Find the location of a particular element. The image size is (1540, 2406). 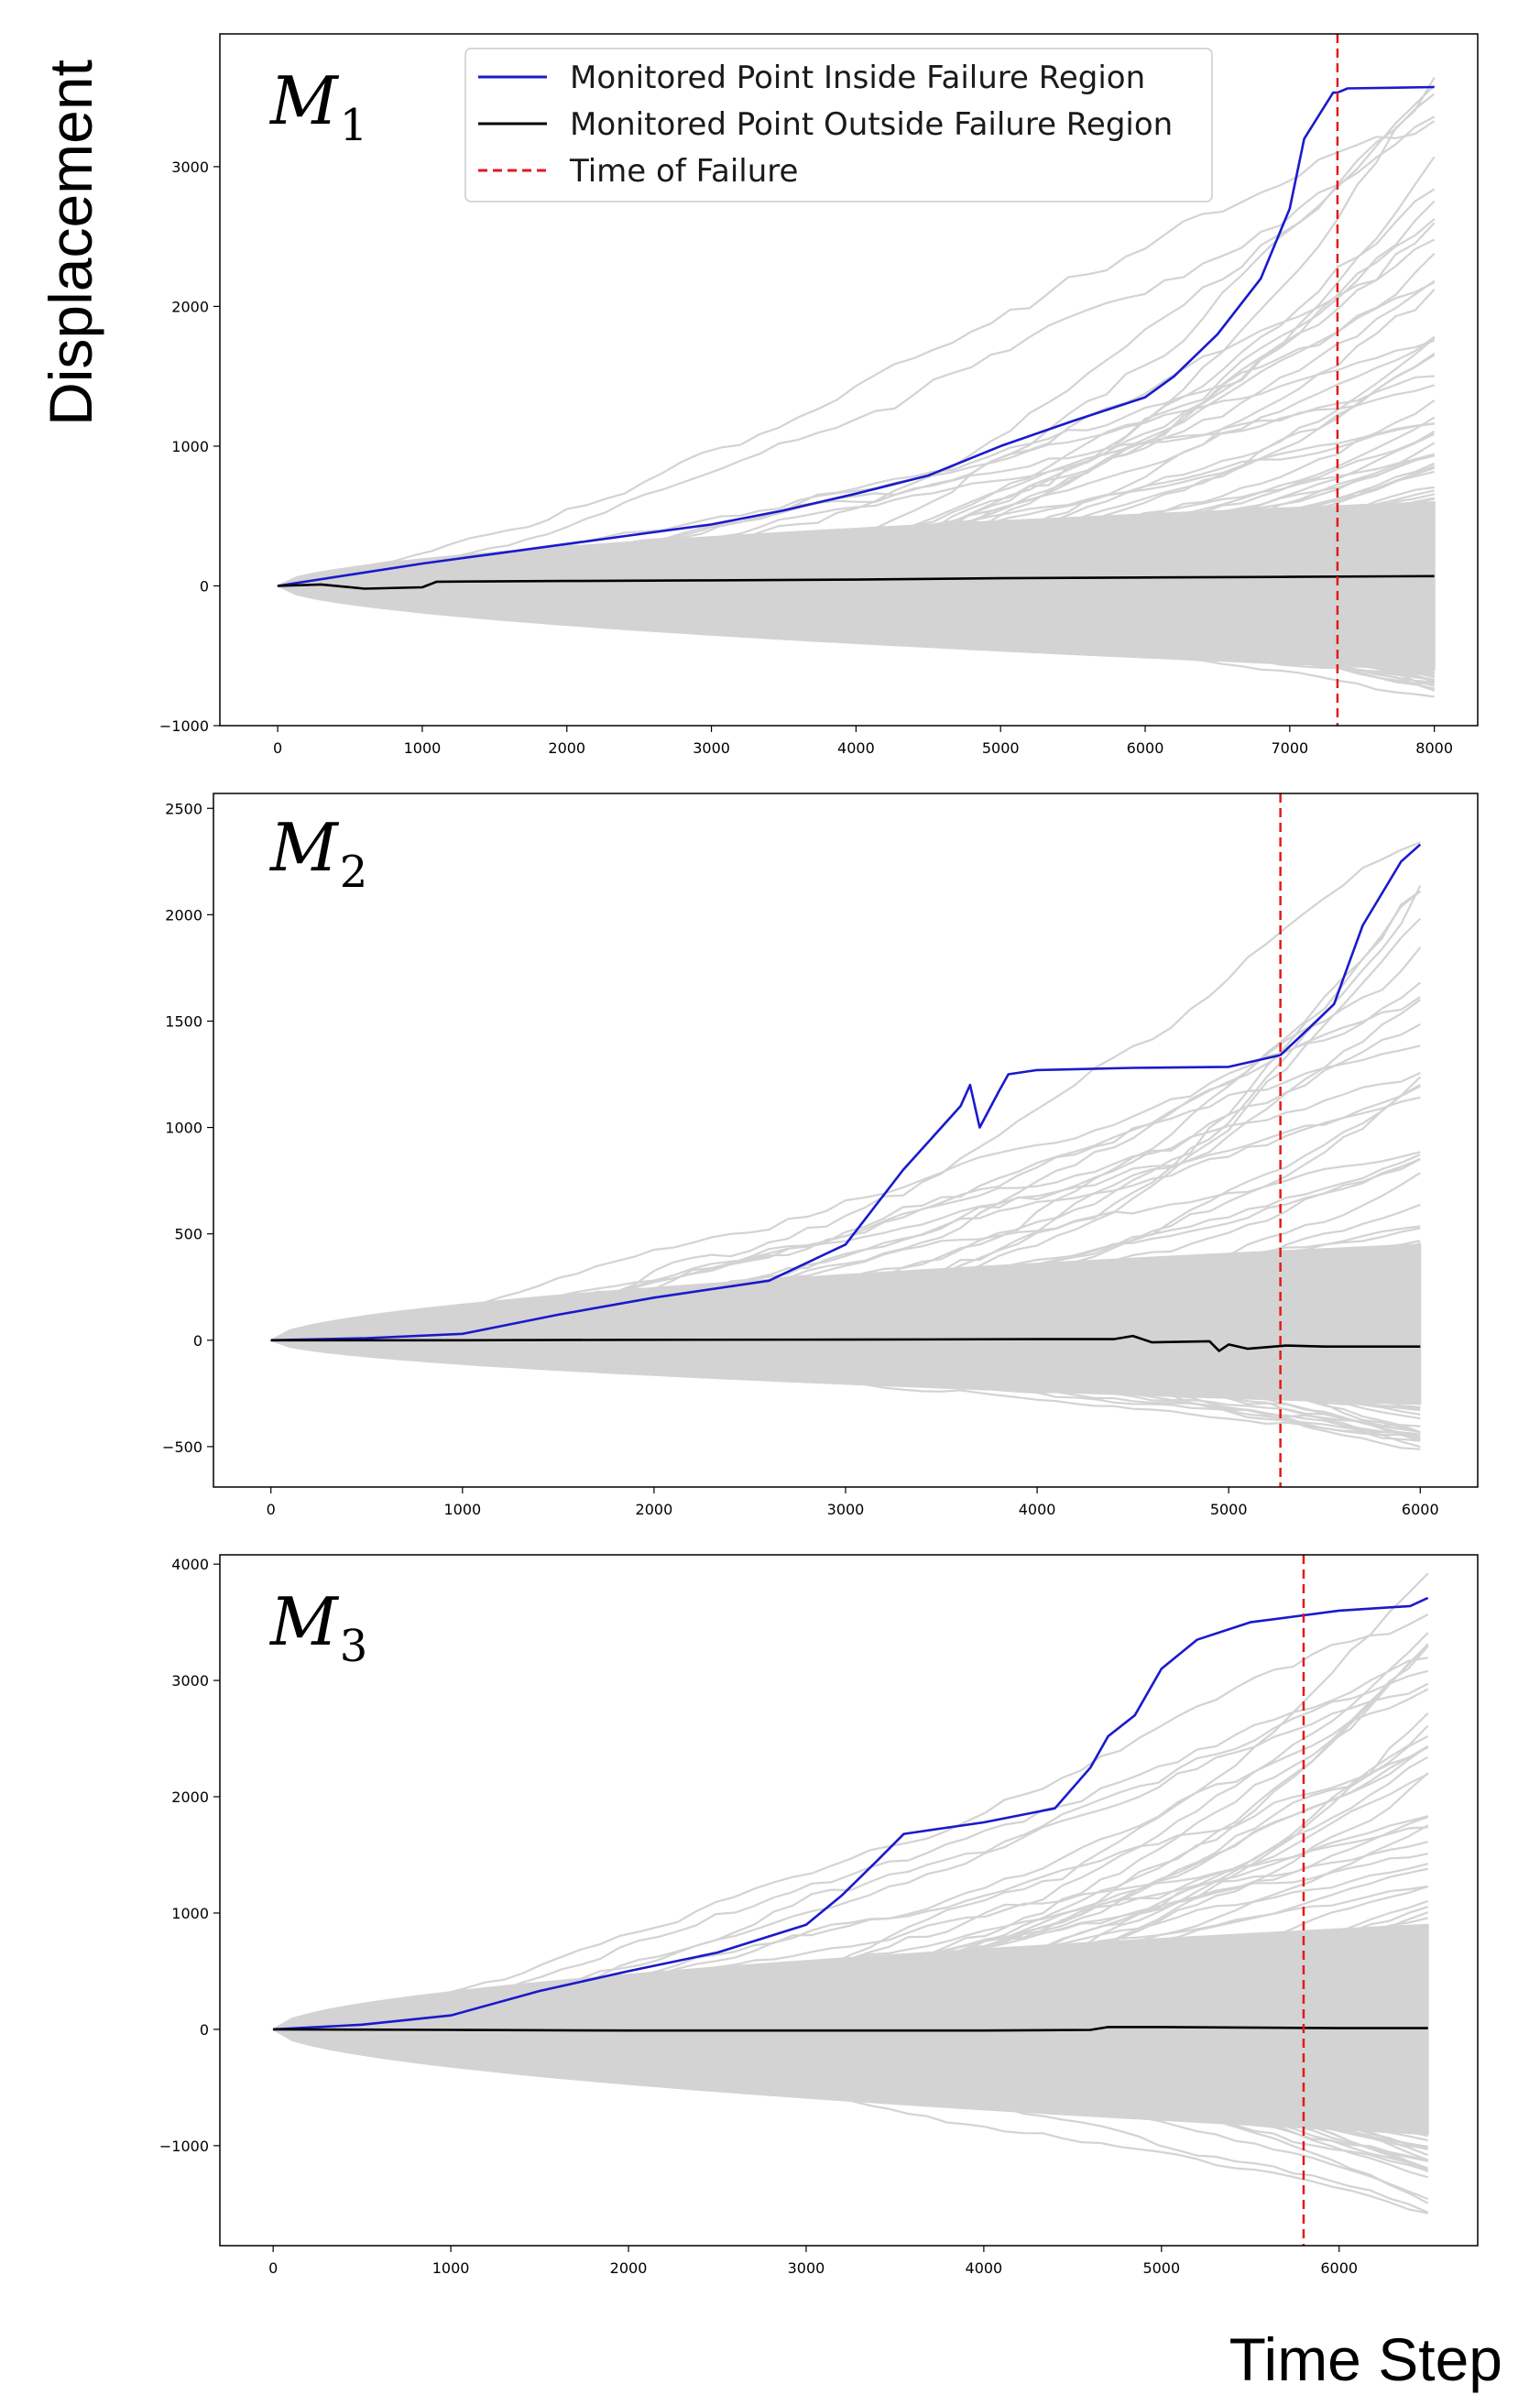

x-axis-label: Time Step is located at coordinates (1365, 2359).